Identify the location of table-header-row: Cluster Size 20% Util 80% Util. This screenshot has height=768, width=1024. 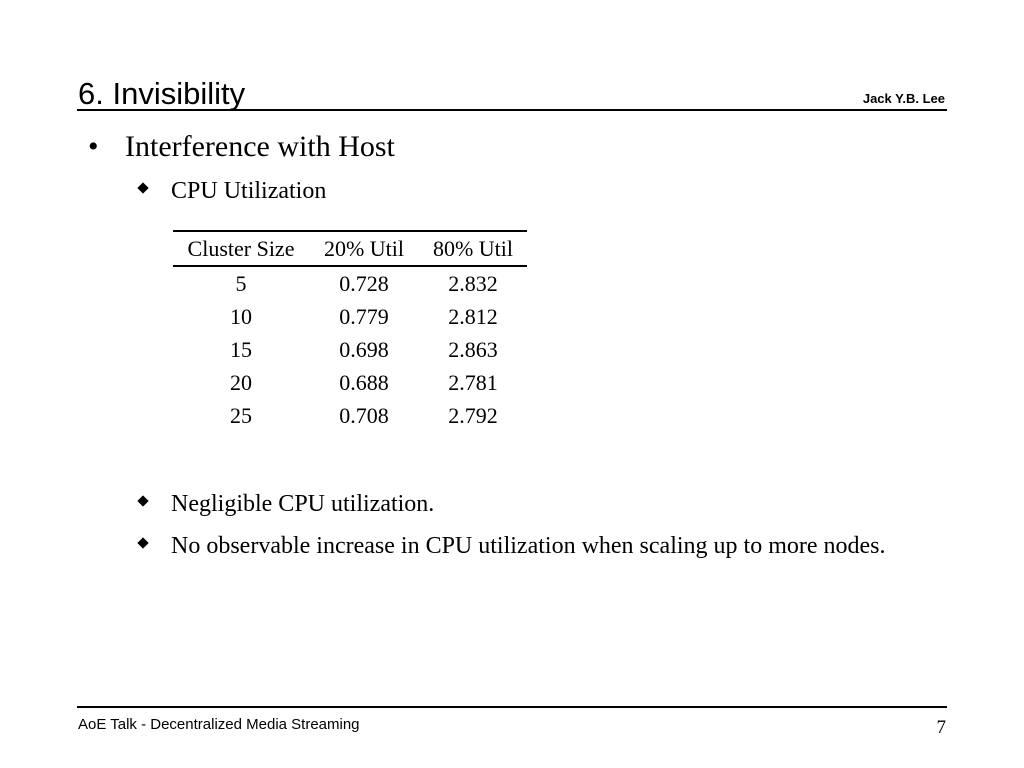
(350, 248).